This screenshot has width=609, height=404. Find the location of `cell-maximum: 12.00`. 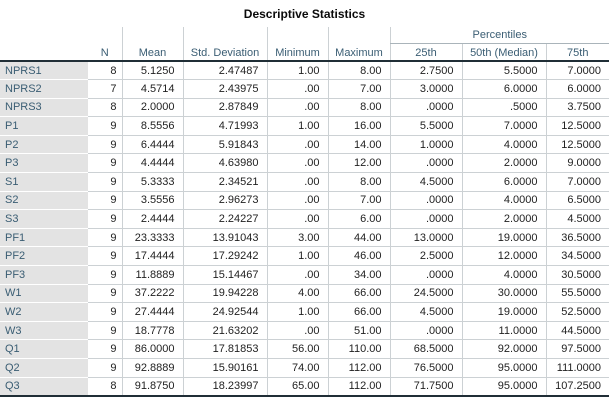

cell-maximum: 12.00 is located at coordinates (358, 163).